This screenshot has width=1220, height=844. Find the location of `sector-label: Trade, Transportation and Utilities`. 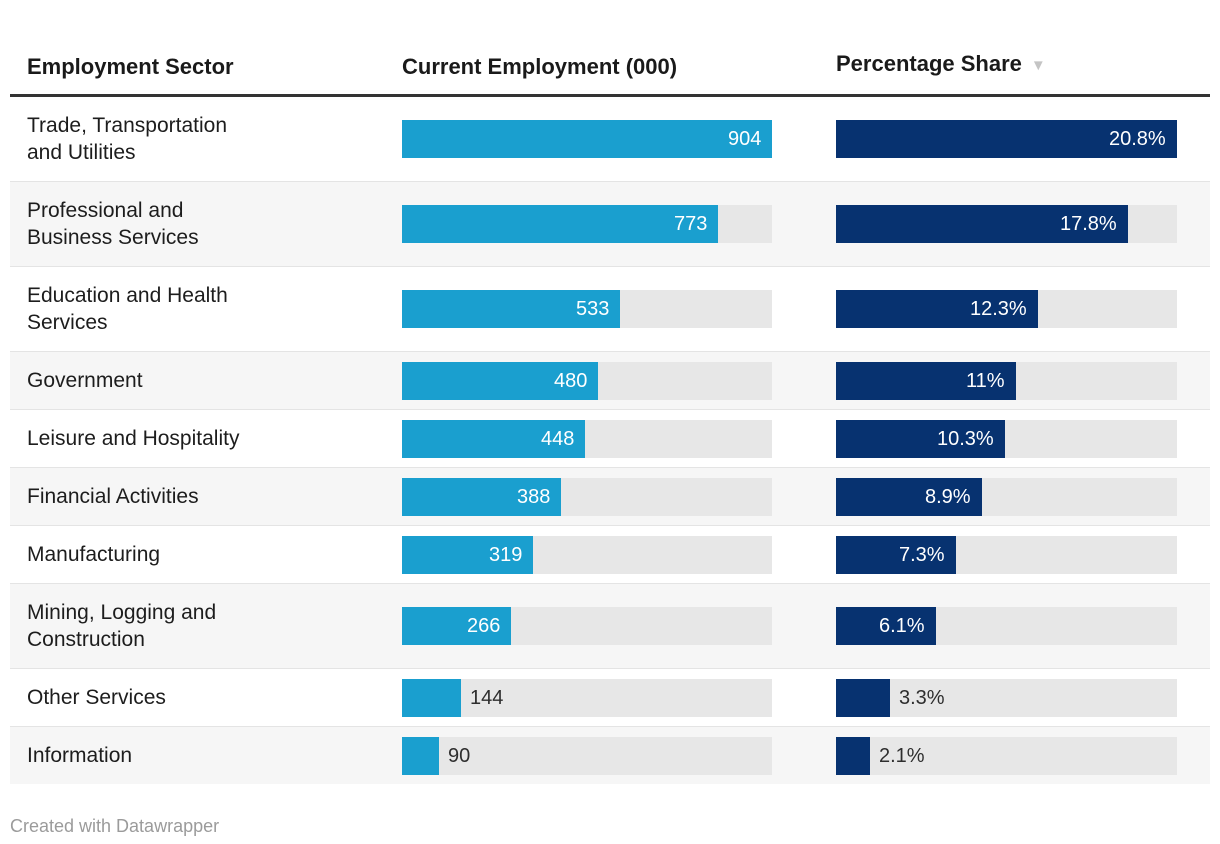

sector-label: Trade, Transportation and Utilities is located at coordinates (127, 139).